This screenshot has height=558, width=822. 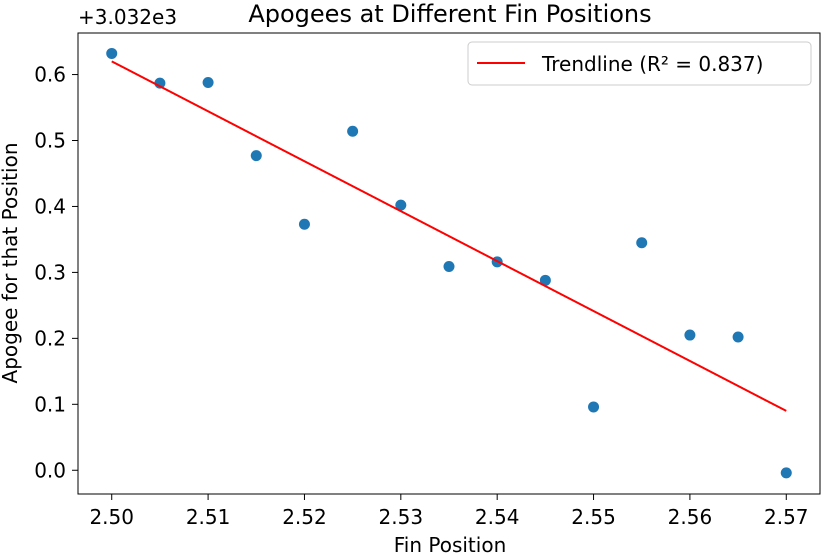 I want to click on y-tick-label: 0.0, so click(x=50, y=470).